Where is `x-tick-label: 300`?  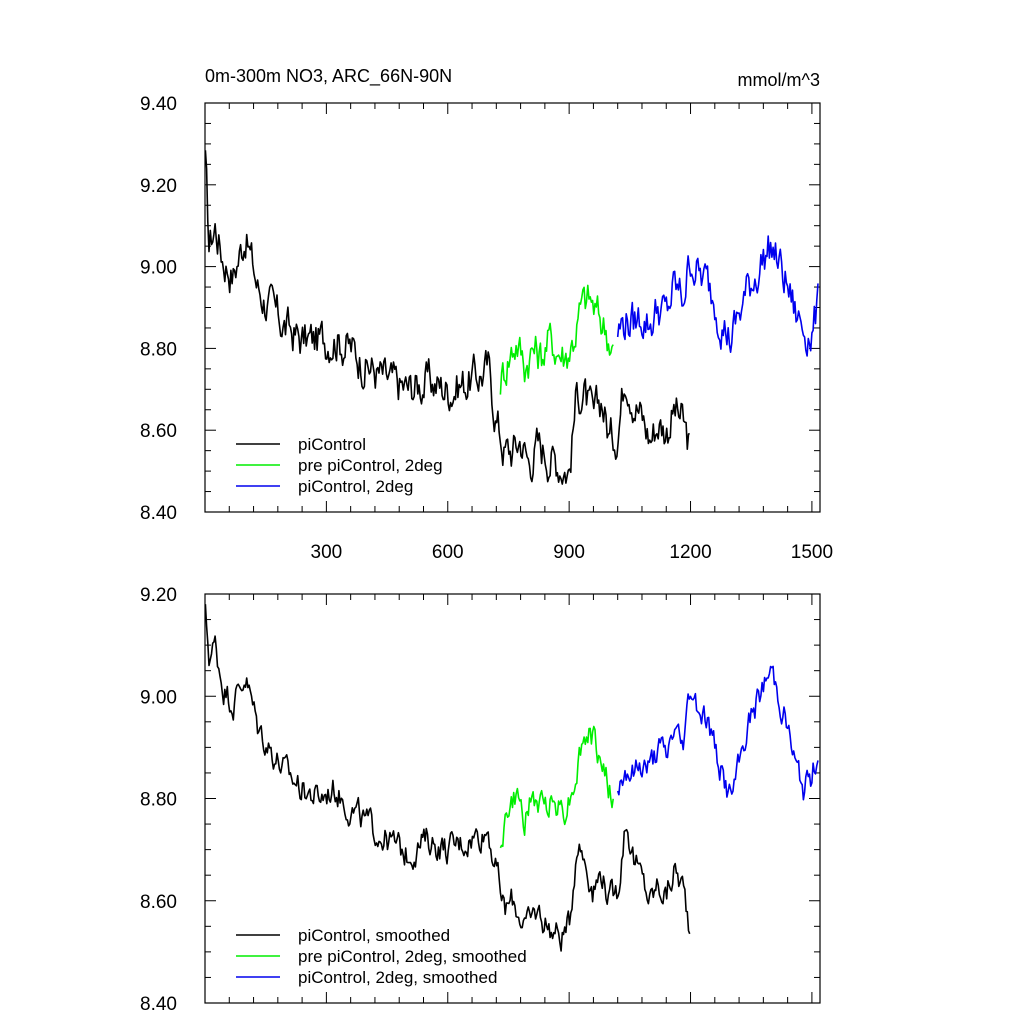 x-tick-label: 300 is located at coordinates (327, 552).